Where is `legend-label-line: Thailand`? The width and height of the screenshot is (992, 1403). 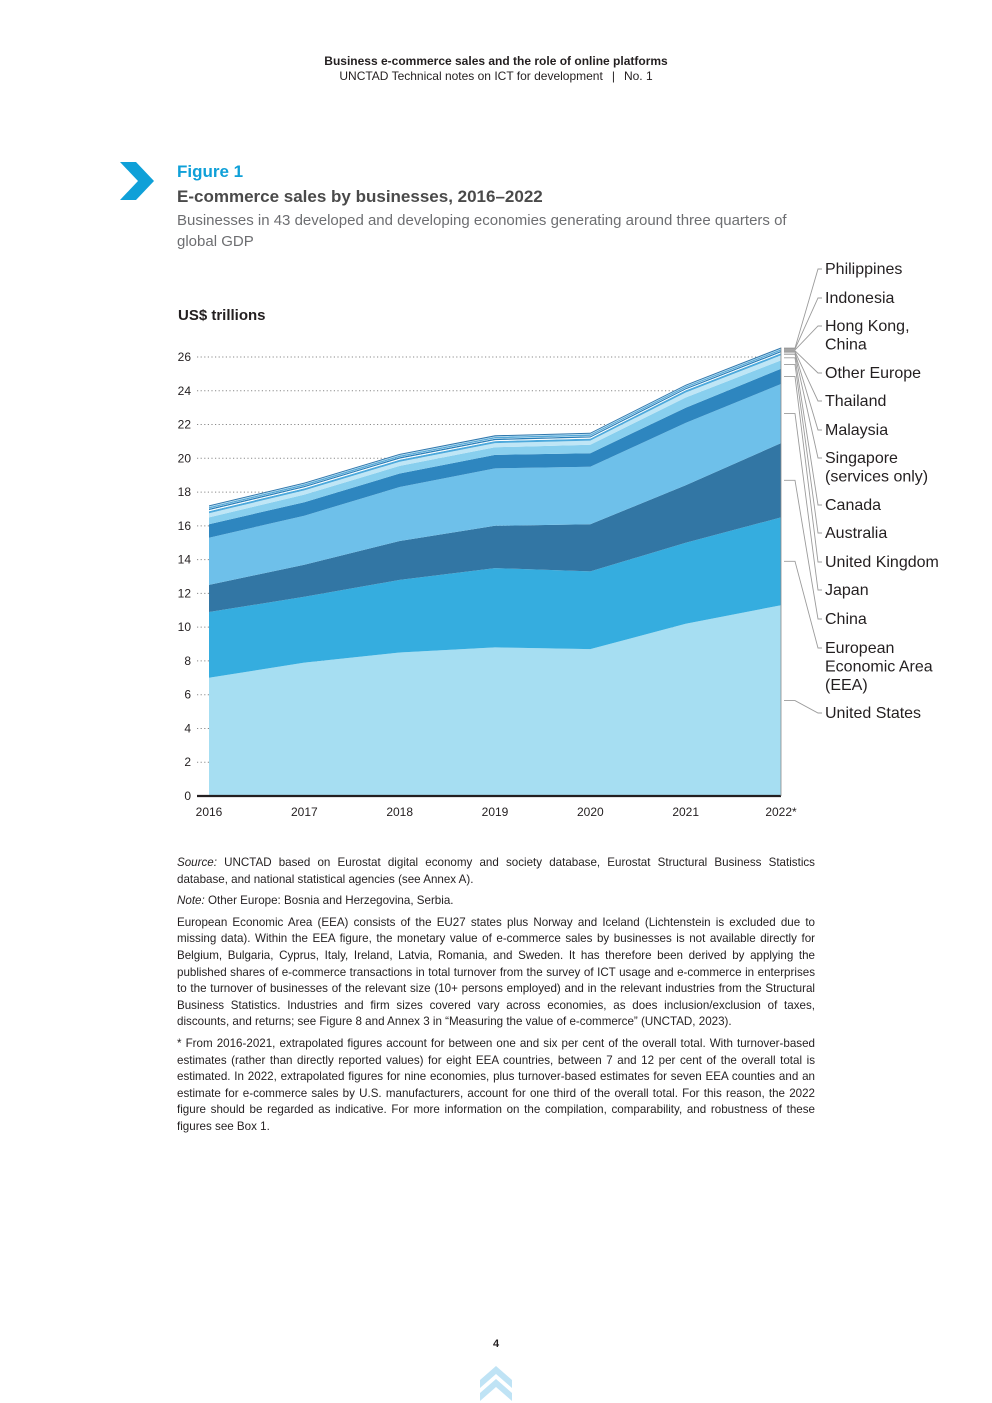
legend-label-line: Thailand is located at coordinates (855, 401).